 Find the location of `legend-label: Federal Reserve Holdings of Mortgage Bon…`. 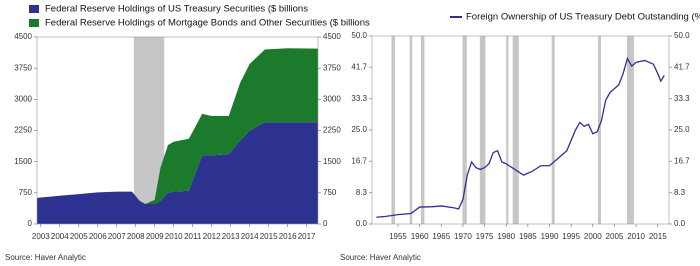

legend-label: Federal Reserve Holdings of Mortgage Bon… is located at coordinates (207, 23).